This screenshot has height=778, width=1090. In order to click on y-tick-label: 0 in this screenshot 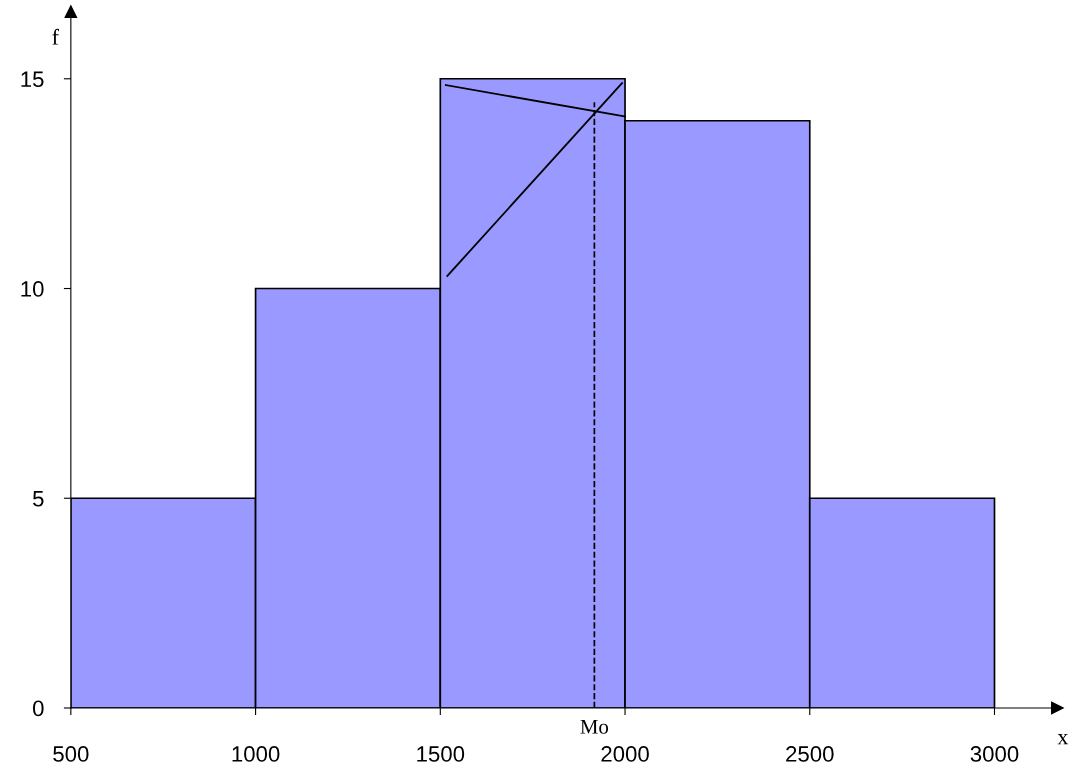, I will do `click(38, 708)`.